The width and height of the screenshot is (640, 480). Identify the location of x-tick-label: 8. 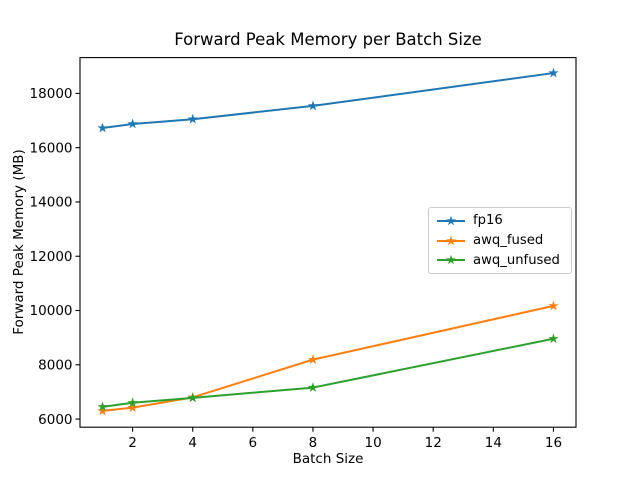
(313, 443).